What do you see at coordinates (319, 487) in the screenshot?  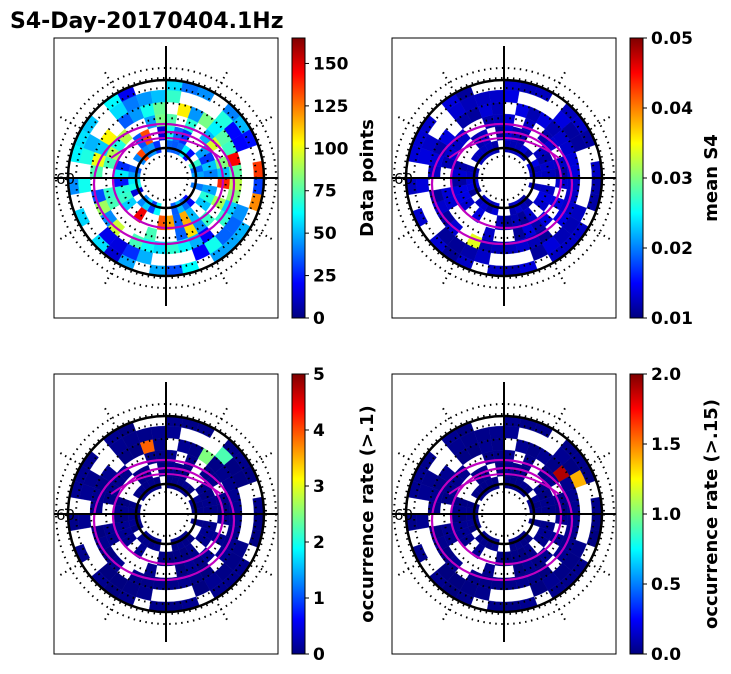 I see `colorbar-tick-label: 3` at bounding box center [319, 487].